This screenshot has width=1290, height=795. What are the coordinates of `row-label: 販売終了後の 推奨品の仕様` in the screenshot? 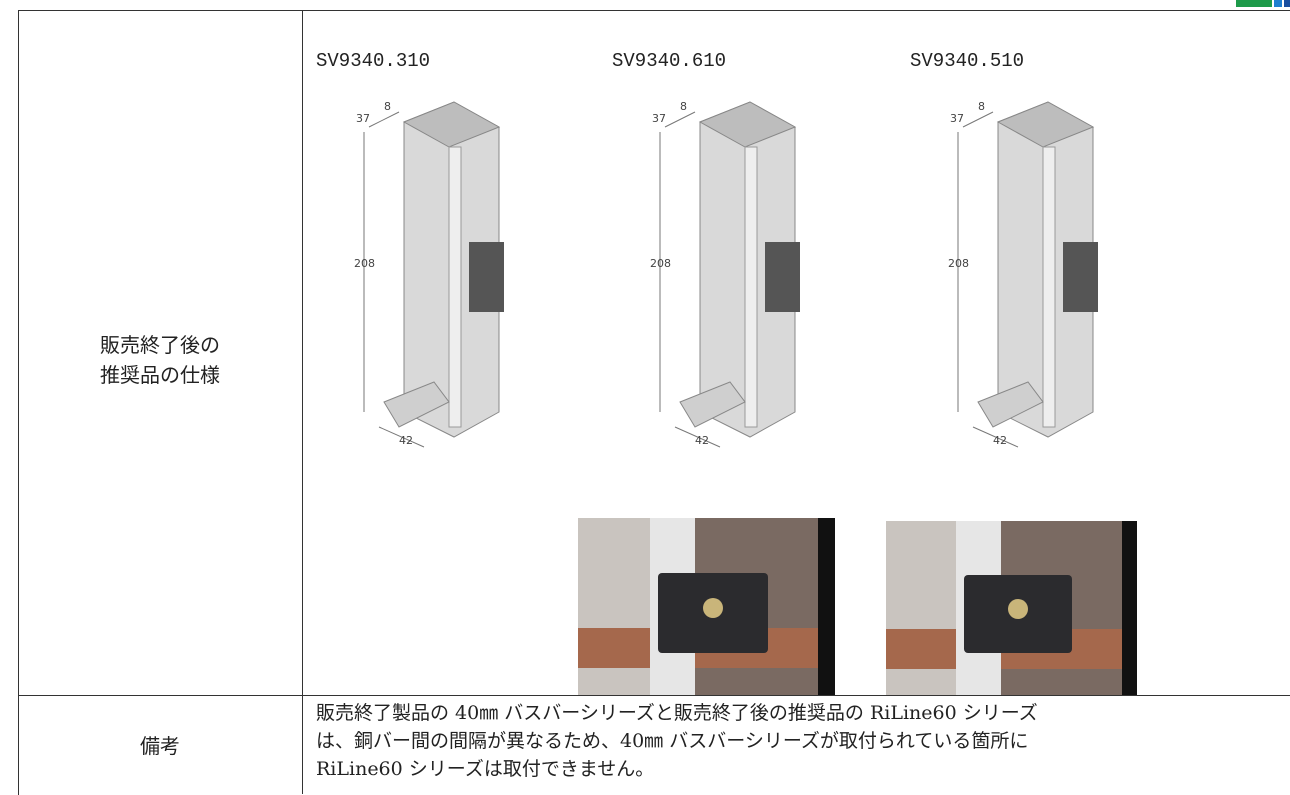 It's located at (160, 360).